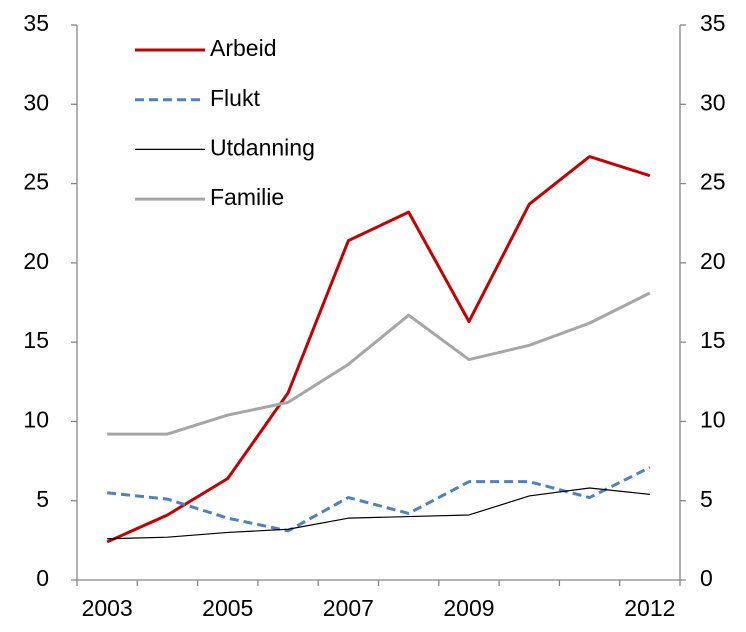  I want to click on y-tick-label: 20, so click(36, 261).